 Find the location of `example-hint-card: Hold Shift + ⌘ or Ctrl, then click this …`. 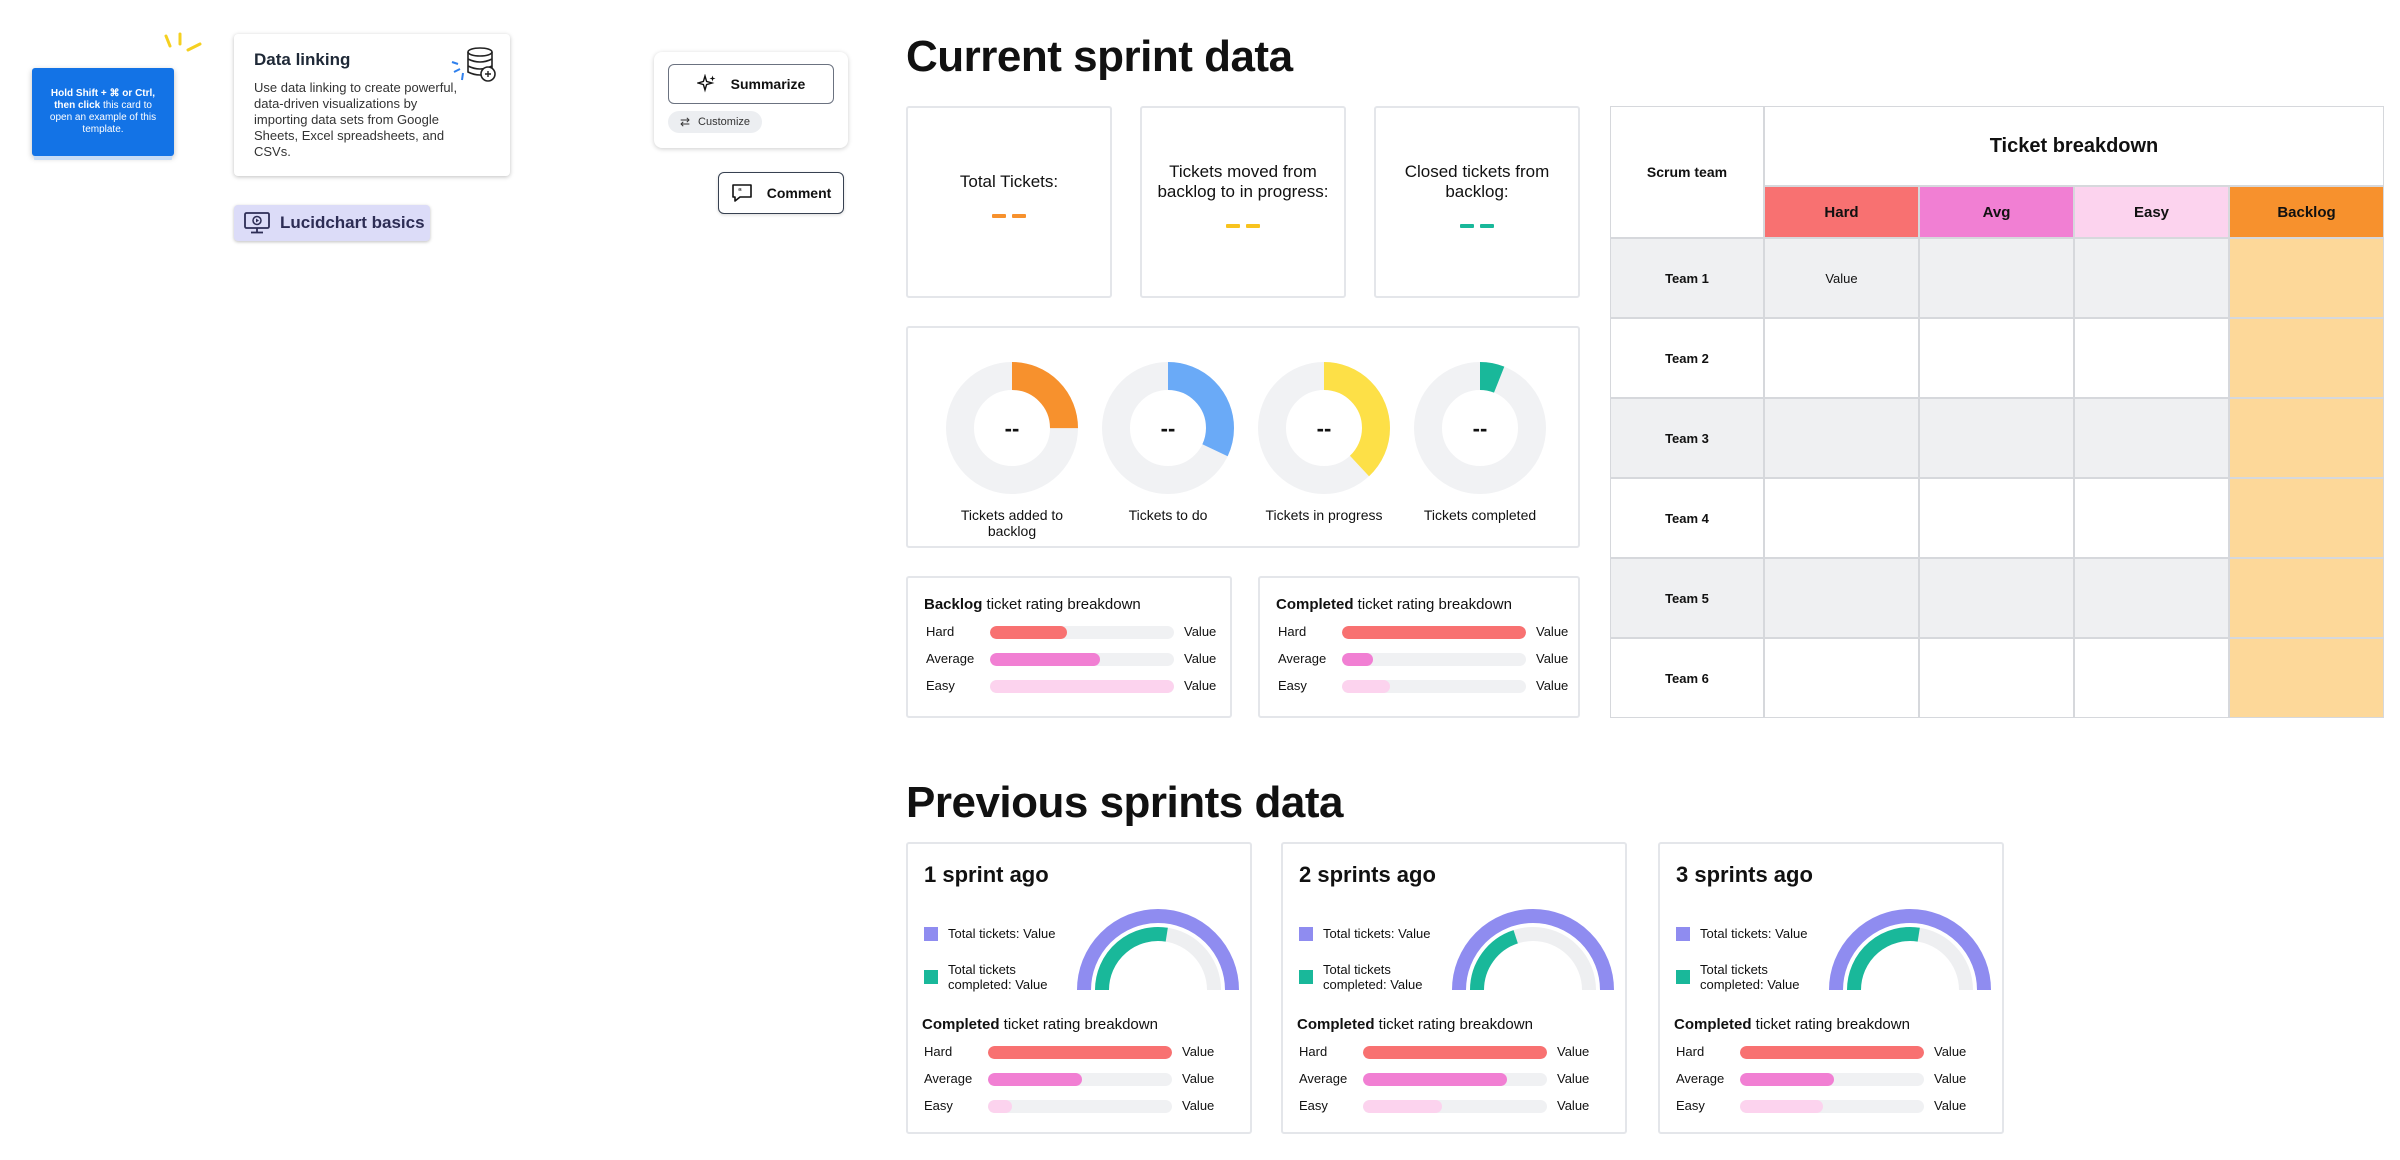

example-hint-card: Hold Shift + ⌘ or Ctrl, then click this … is located at coordinates (103, 112).